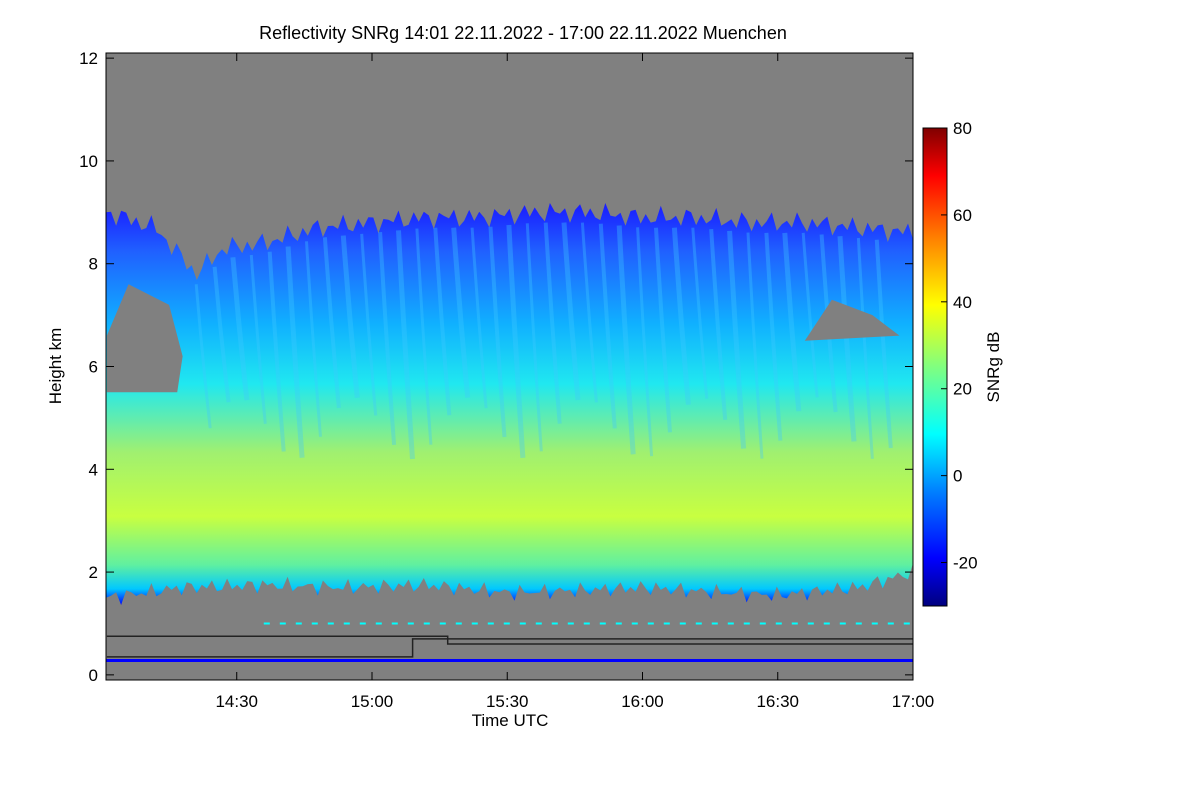 The height and width of the screenshot is (800, 1200). I want to click on y-tick-label: 2, so click(93, 572).